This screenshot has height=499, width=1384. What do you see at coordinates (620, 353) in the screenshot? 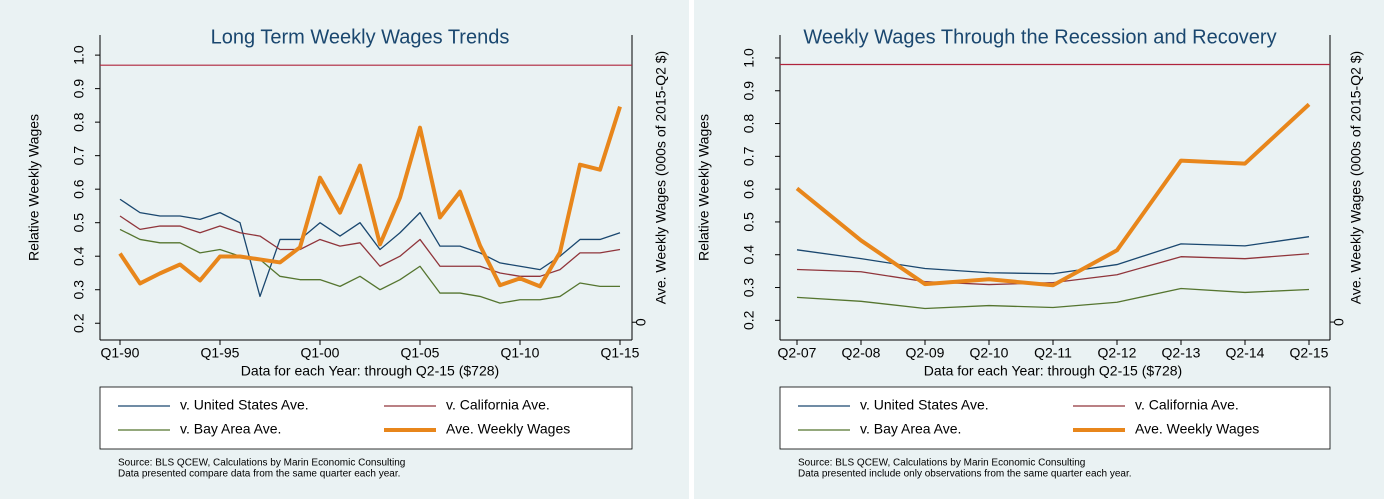
I see `x-tick-label: Q1-15` at bounding box center [620, 353].